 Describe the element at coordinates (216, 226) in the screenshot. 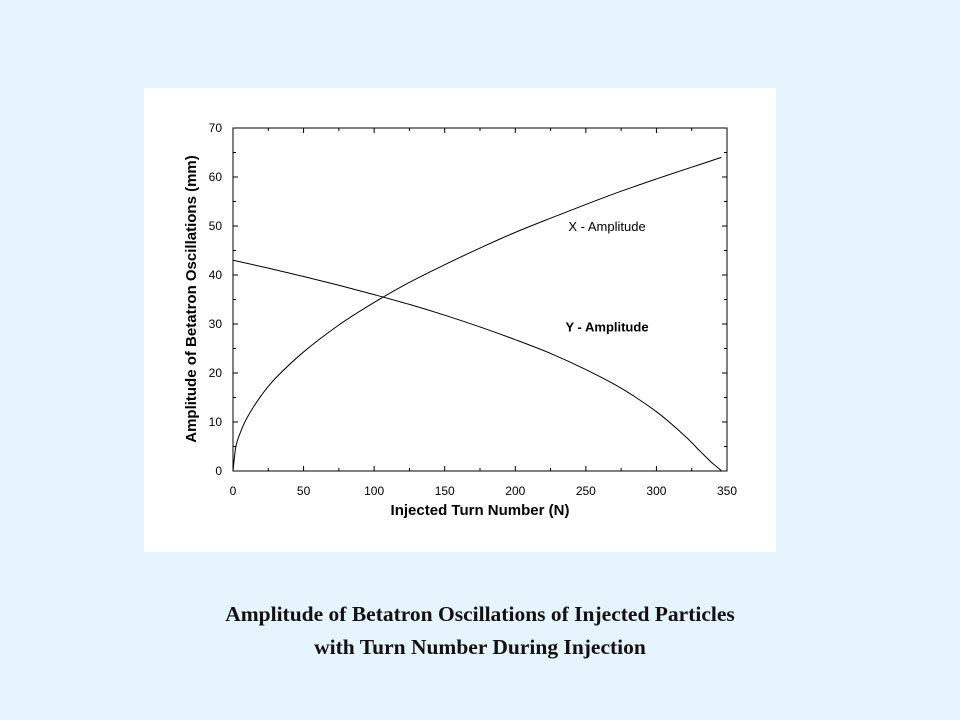

I see `y-tick-label: 50` at that location.